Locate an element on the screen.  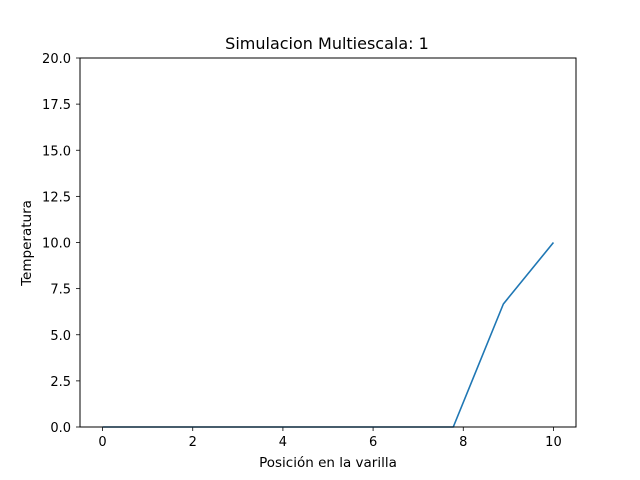
x-tick-label: 8 is located at coordinates (463, 442).